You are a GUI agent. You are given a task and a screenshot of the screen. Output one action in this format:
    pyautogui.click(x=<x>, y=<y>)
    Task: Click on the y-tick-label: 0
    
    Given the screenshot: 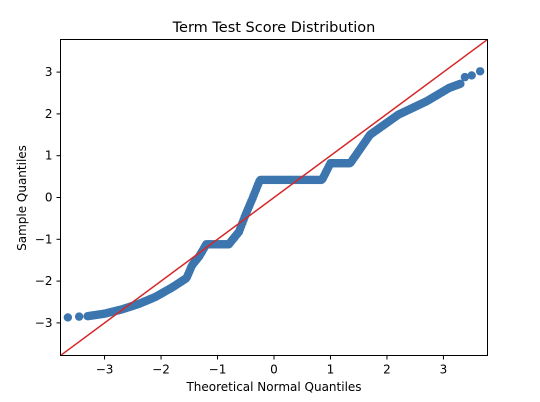 What is the action you would take?
    pyautogui.click(x=49, y=198)
    